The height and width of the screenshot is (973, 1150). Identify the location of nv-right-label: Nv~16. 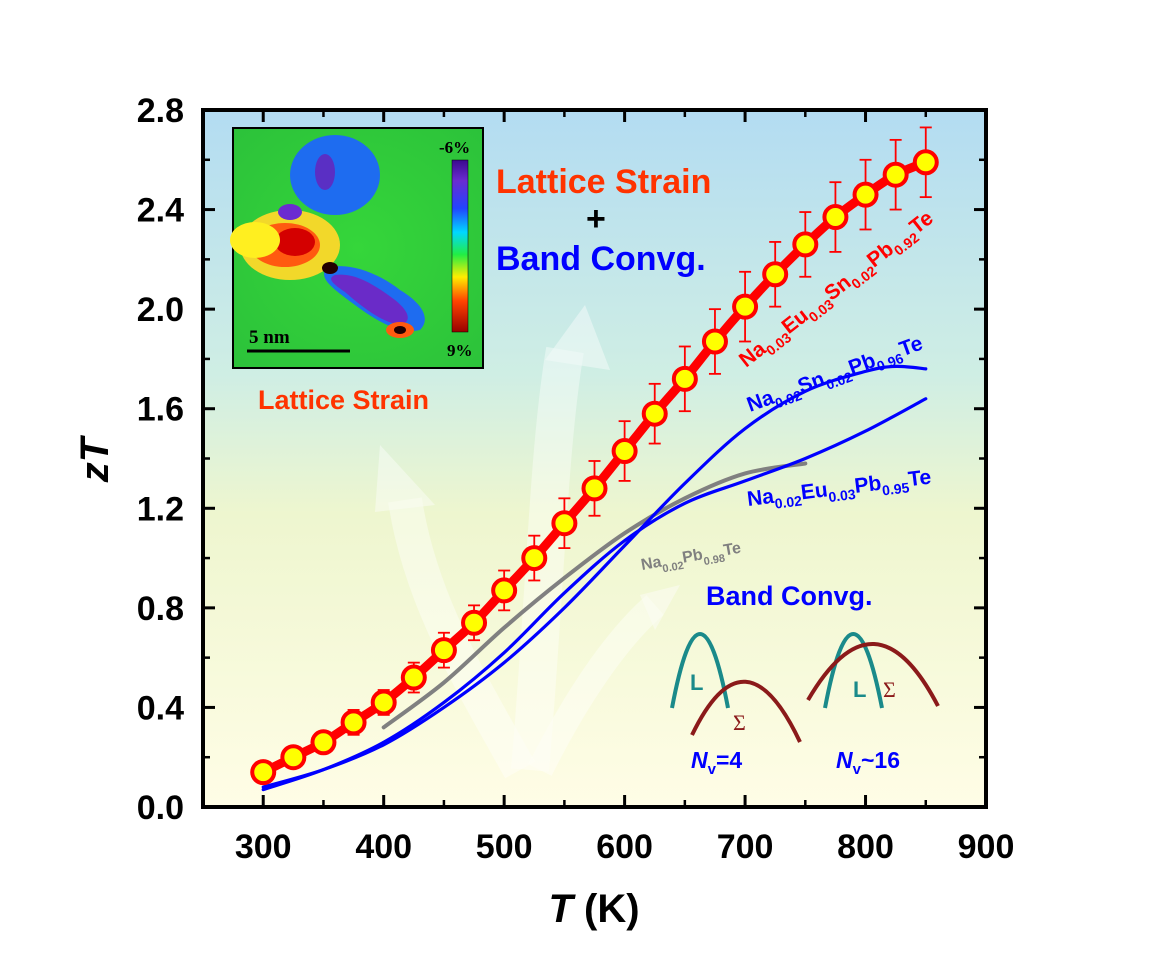
(868, 762).